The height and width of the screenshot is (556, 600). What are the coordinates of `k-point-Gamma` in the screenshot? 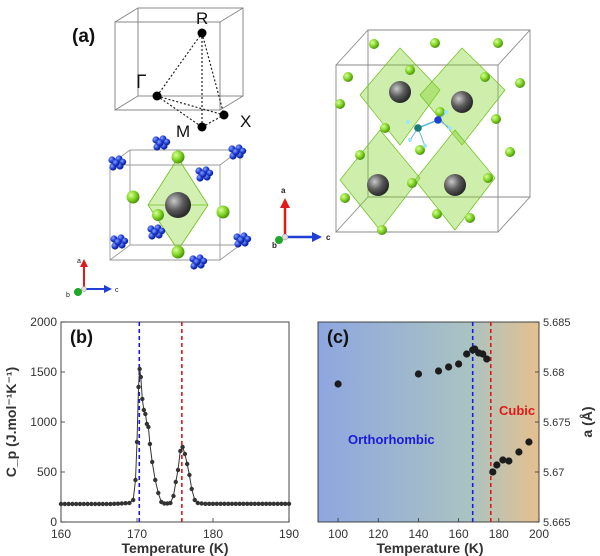 It's located at (157, 96).